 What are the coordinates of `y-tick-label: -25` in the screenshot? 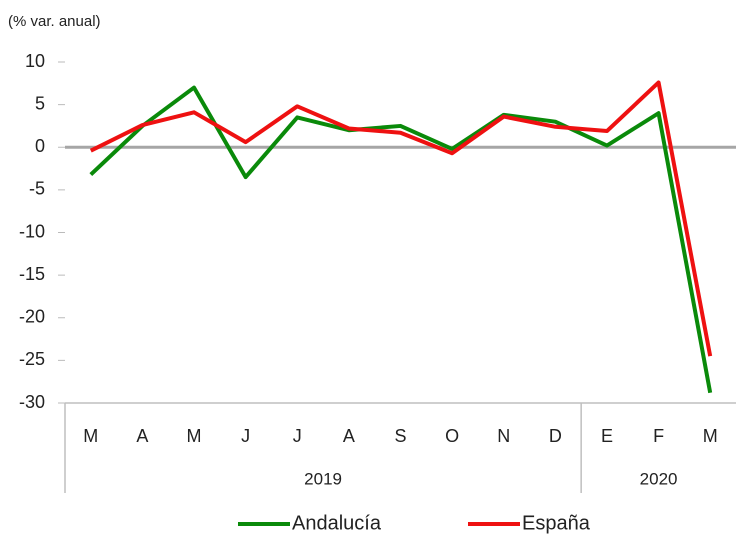 It's located at (32, 359).